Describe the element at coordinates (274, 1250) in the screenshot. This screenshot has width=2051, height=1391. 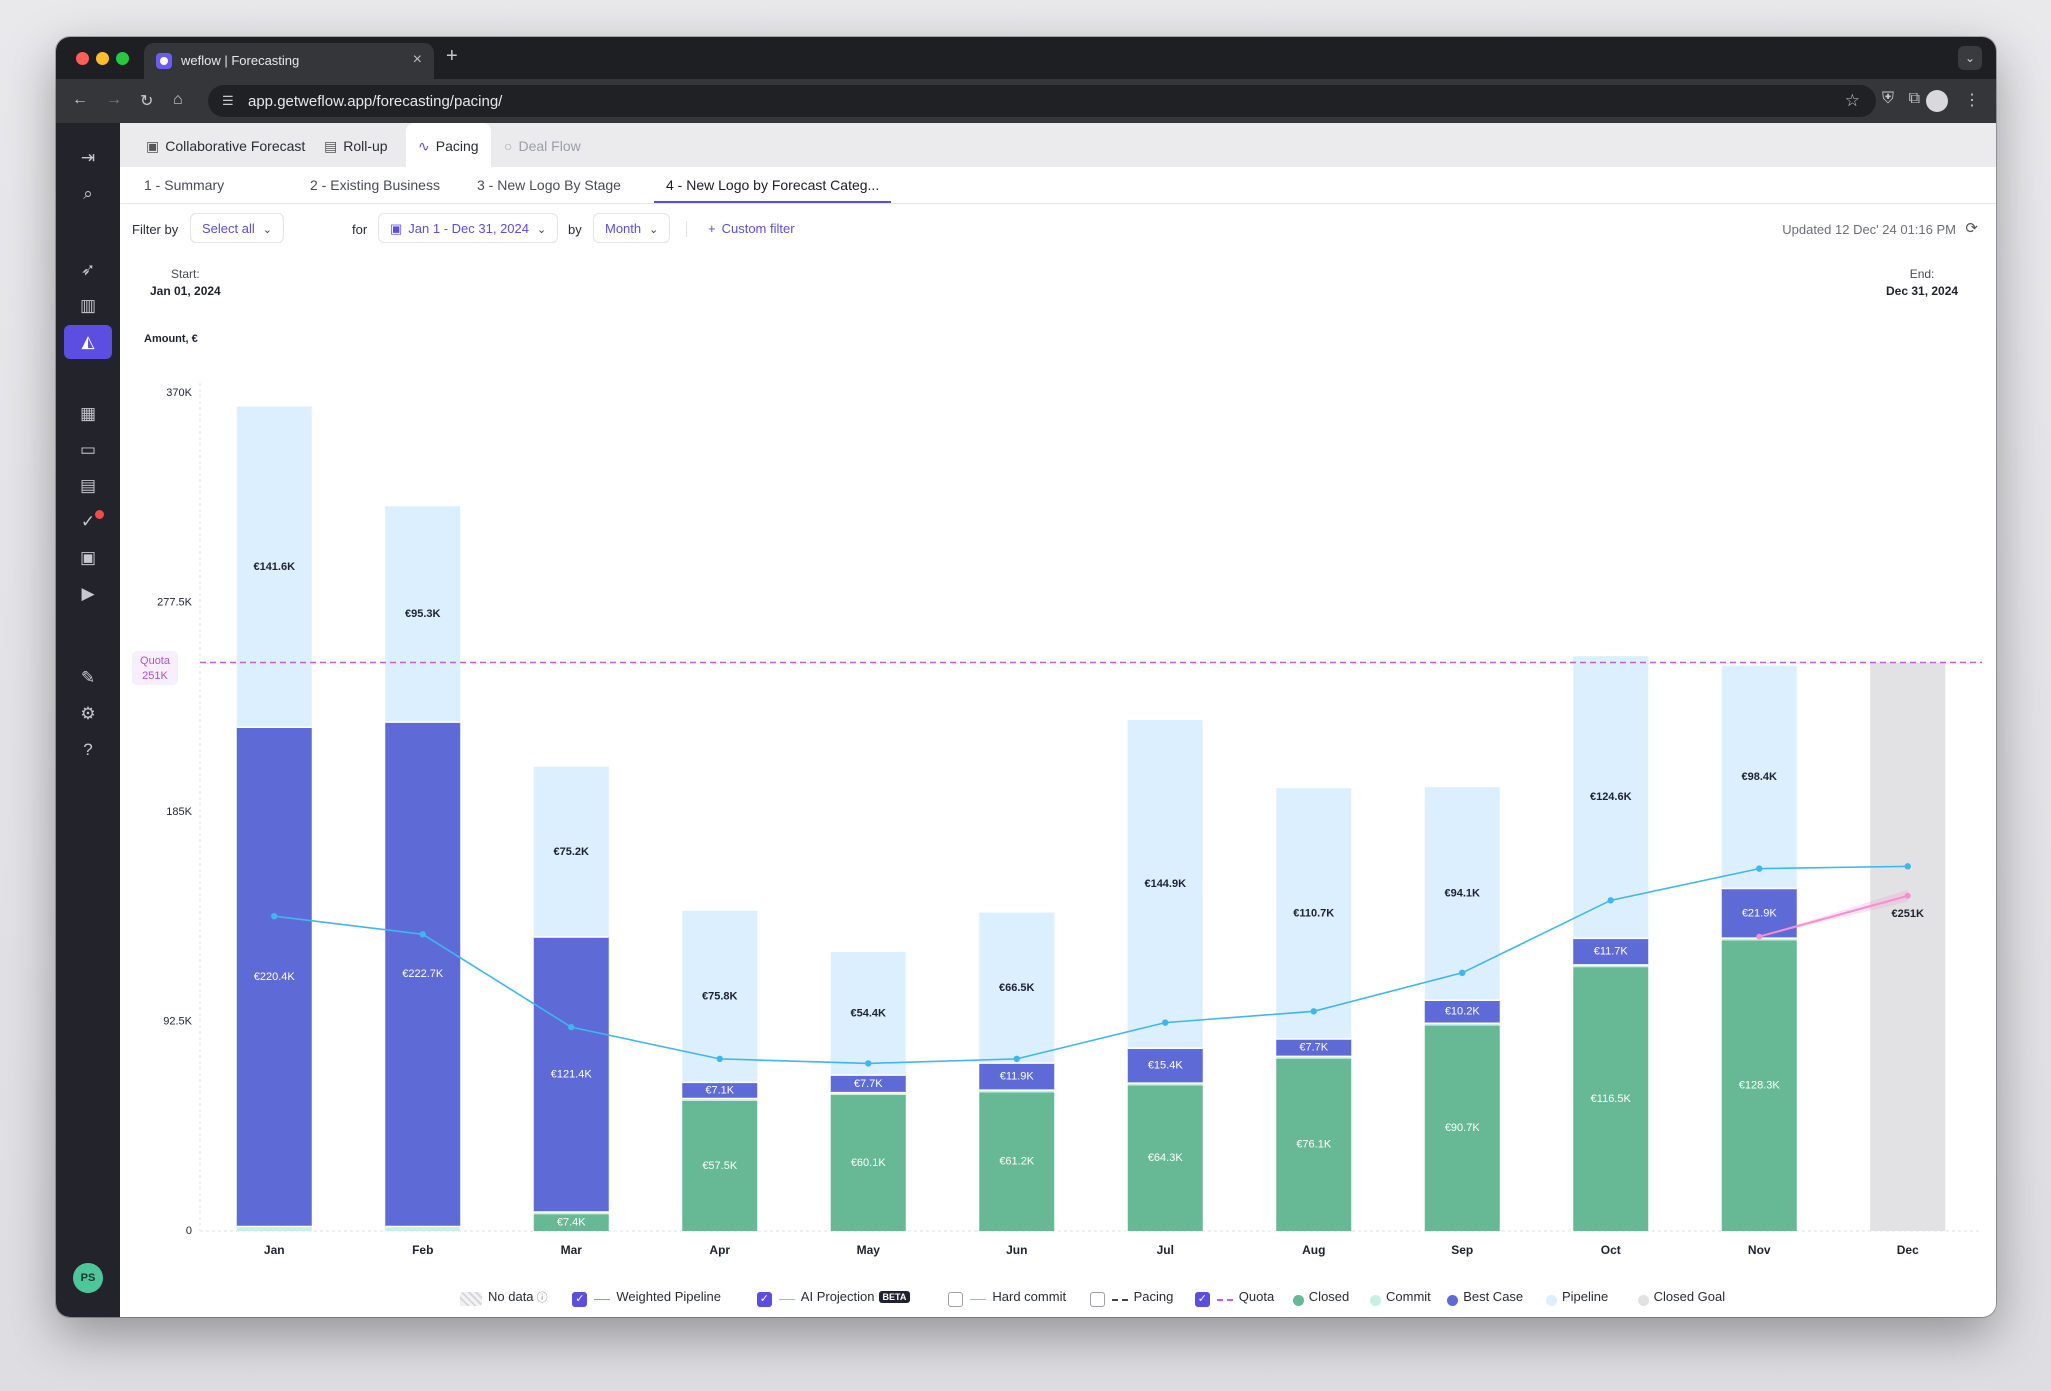
I see `x-tick-label-jan: Jan` at that location.